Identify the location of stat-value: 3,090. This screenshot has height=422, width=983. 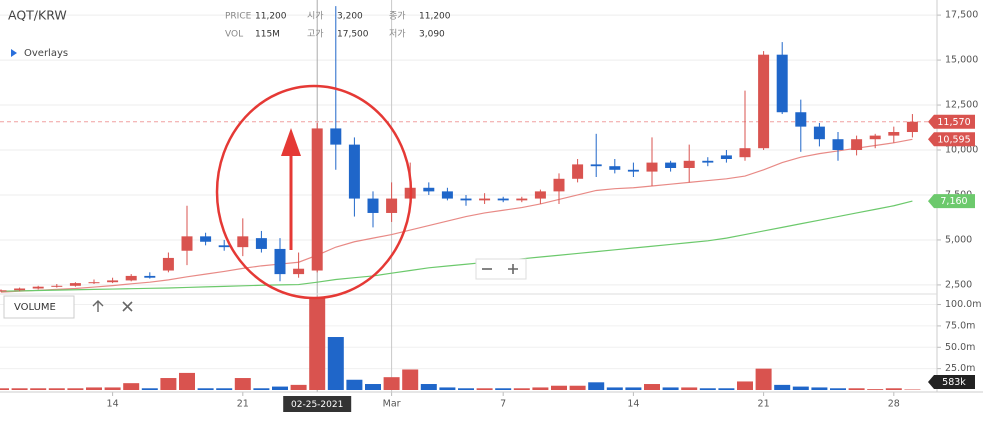
(432, 35).